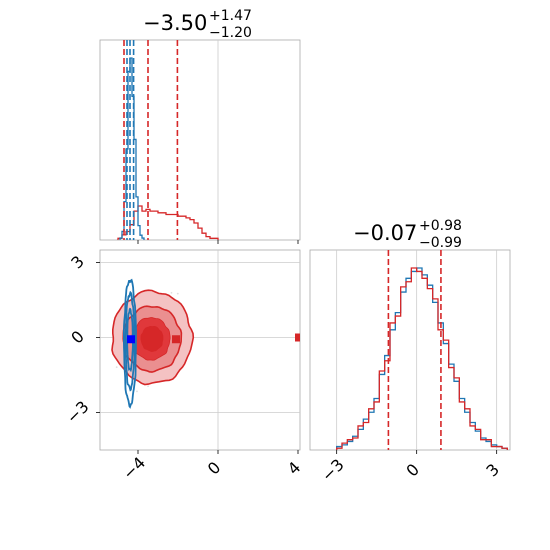 Image resolution: width=550 pixels, height=550 pixels. Describe the element at coordinates (132, 148) in the screenshot. I see `top-hist-blue` at that location.